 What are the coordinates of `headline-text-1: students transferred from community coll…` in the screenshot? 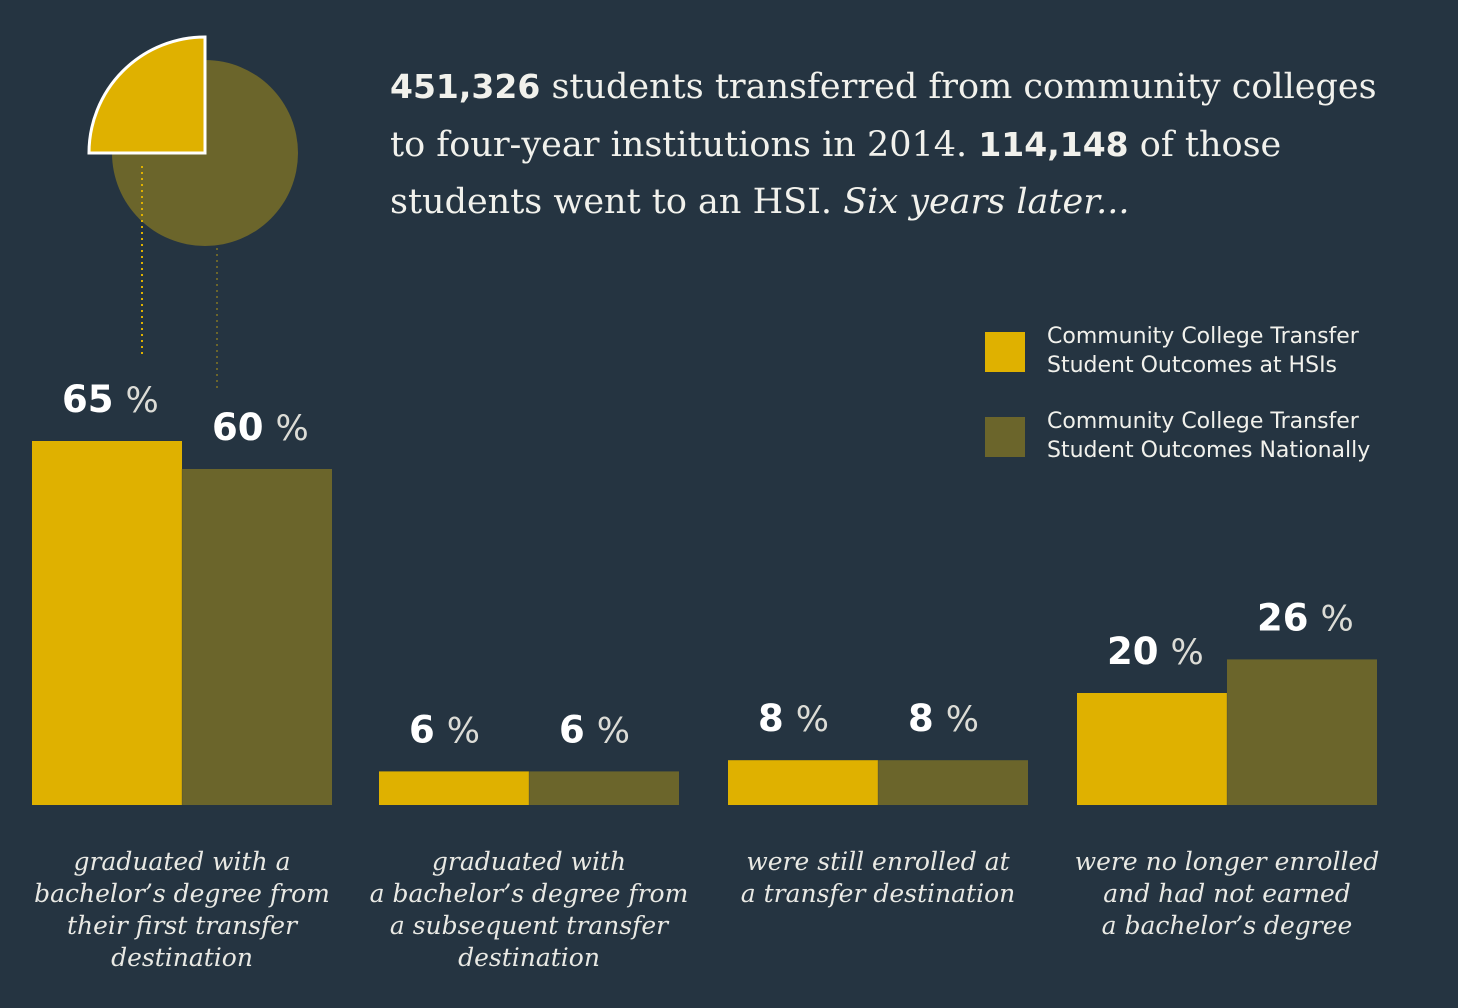 It's located at (883, 116).